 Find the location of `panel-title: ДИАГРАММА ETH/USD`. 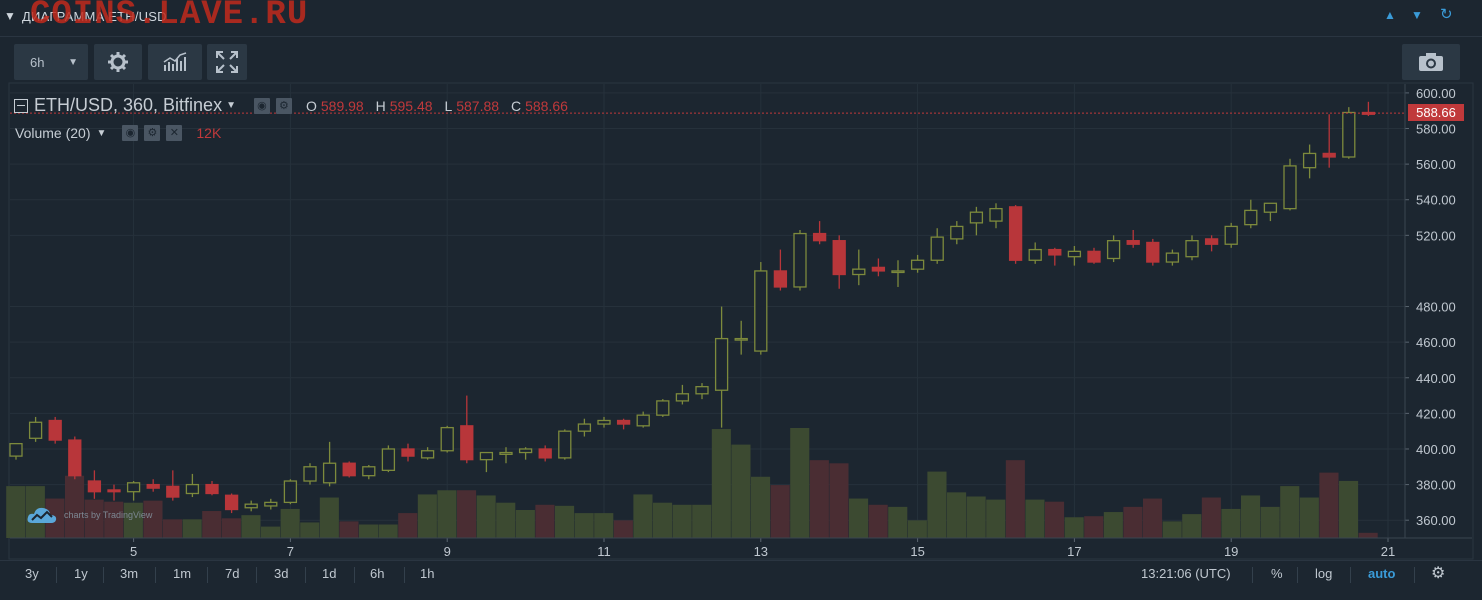

panel-title: ДИАГРАММА ETH/USD is located at coordinates (94, 16).